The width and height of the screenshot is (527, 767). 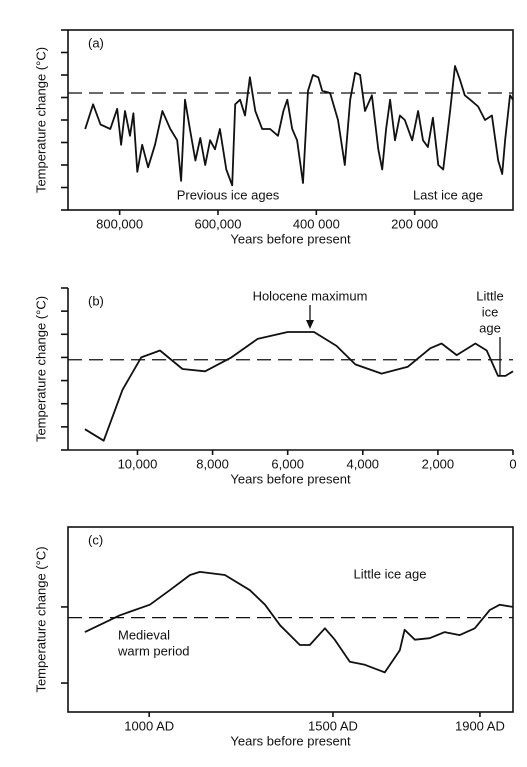 I want to click on x-tick-label: 600,000, so click(x=217, y=223).